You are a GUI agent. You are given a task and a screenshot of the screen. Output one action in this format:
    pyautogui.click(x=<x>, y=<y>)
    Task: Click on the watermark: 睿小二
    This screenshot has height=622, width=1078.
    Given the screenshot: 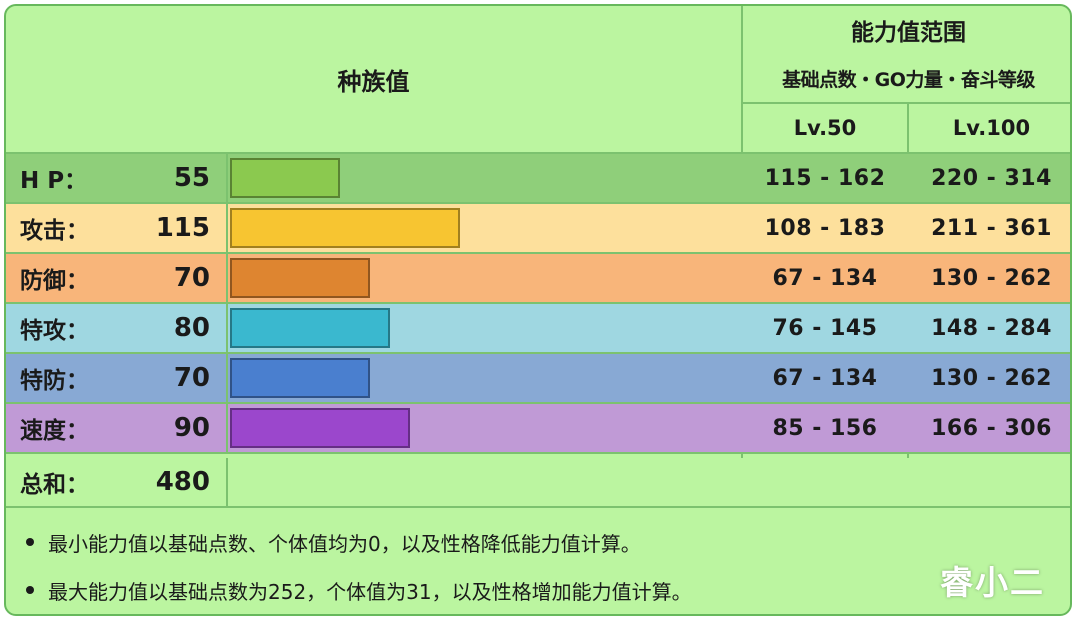 What is the action you would take?
    pyautogui.click(x=992, y=582)
    